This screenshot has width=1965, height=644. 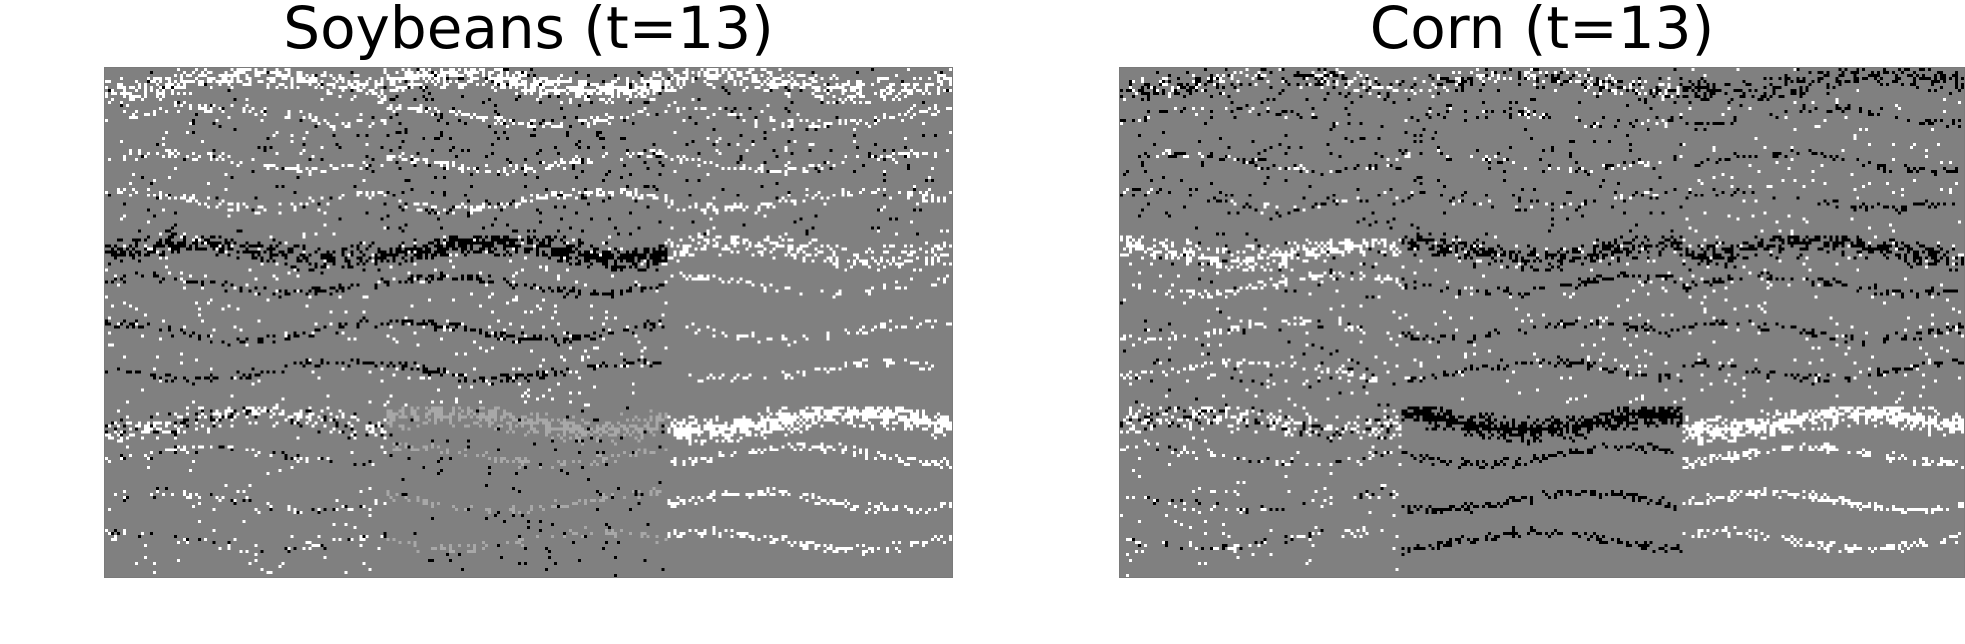 What do you see at coordinates (528, 30) in the screenshot?
I see `soybeans-panel-title: Soybeans (t=13)` at bounding box center [528, 30].